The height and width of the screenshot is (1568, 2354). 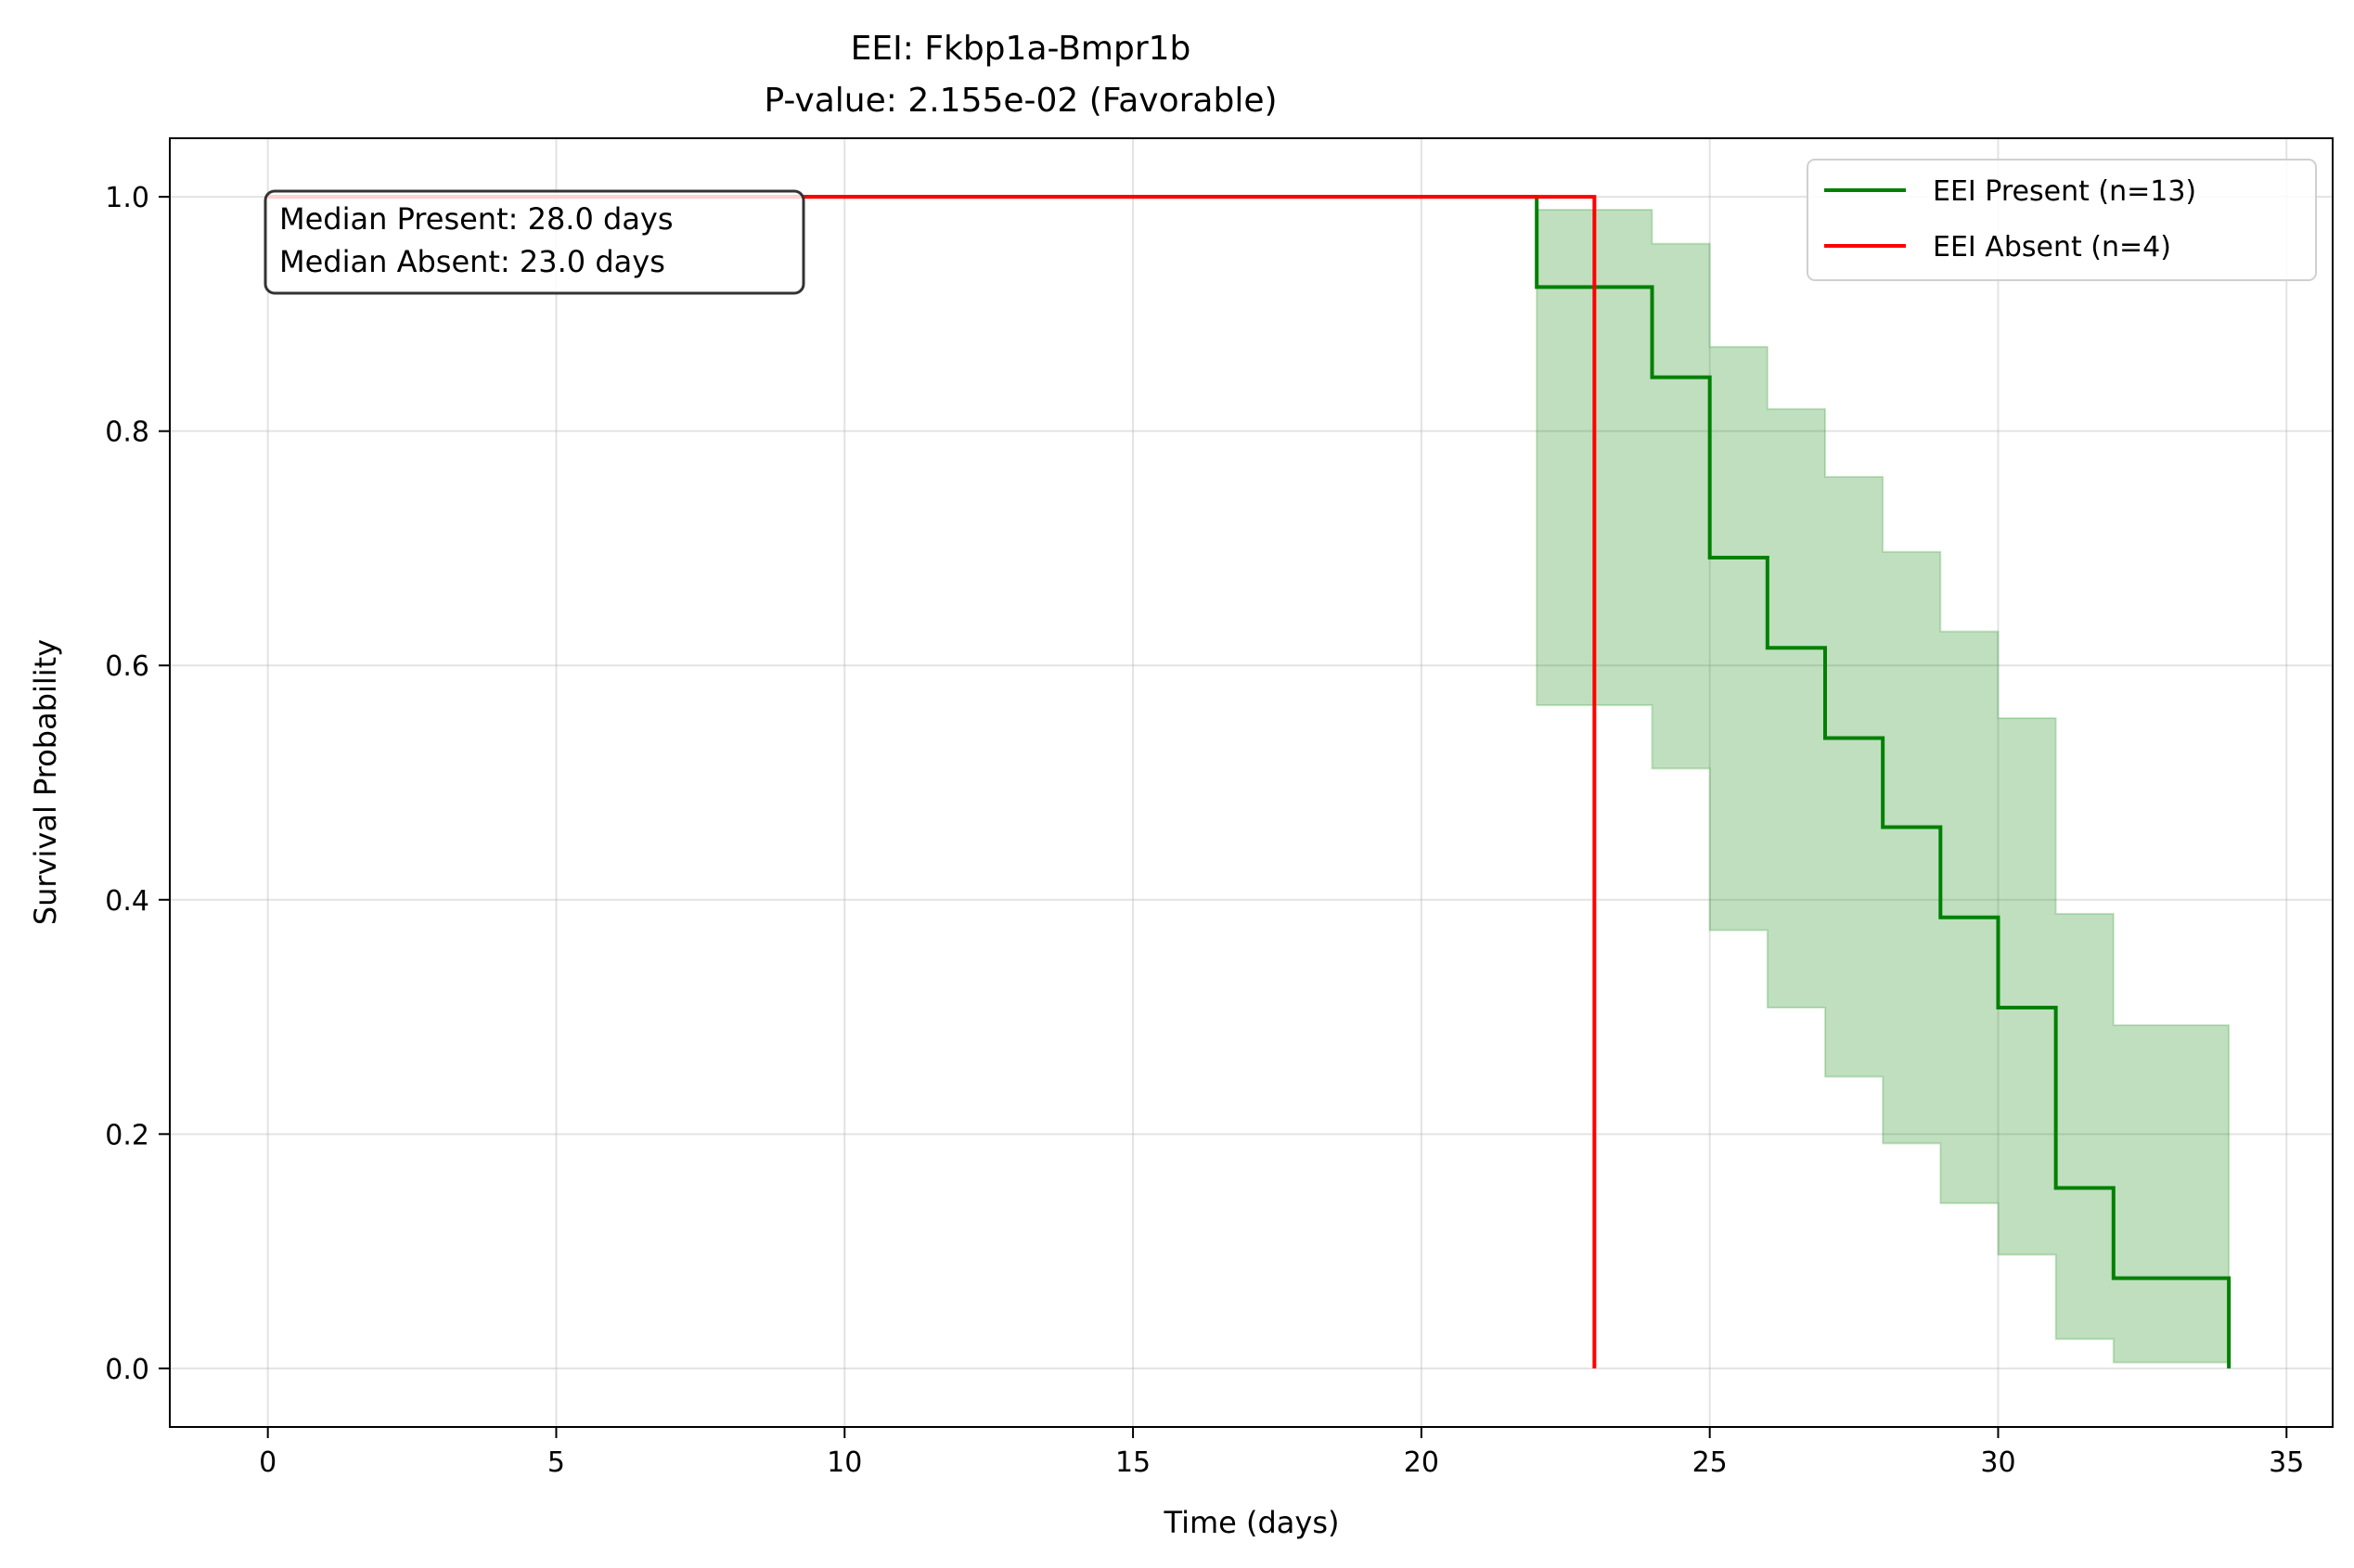 What do you see at coordinates (2064, 192) in the screenshot?
I see `legend-label-present: EEI Present (n=13)` at bounding box center [2064, 192].